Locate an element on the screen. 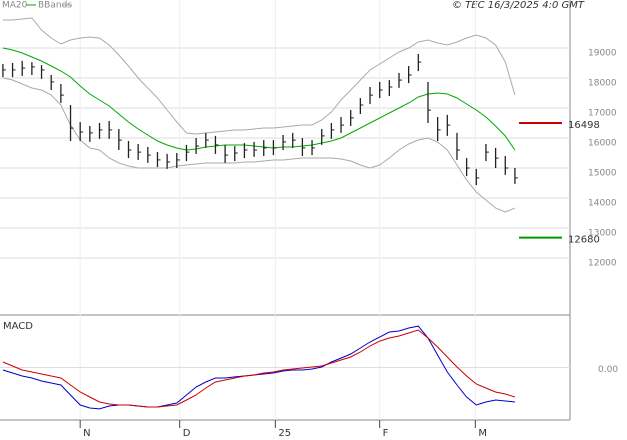  level-label: 16498 is located at coordinates (584, 125).